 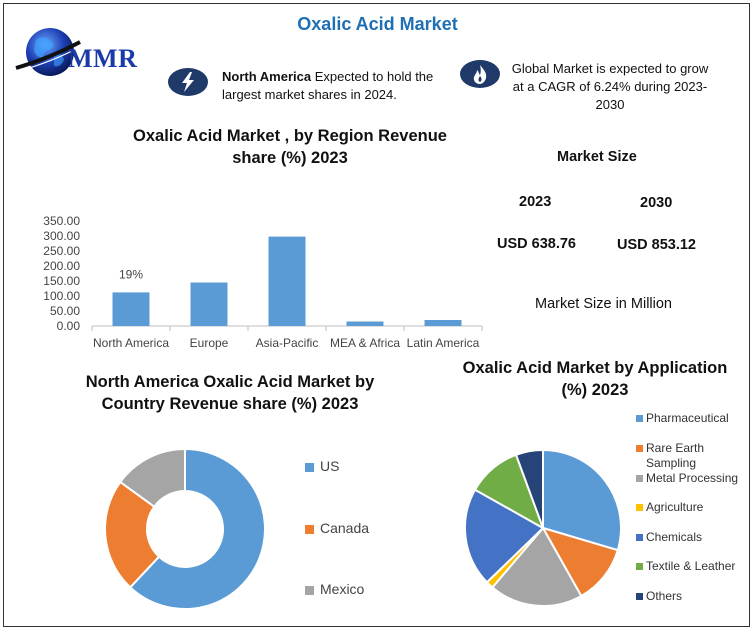 I want to click on slice-canada, so click(x=132, y=534).